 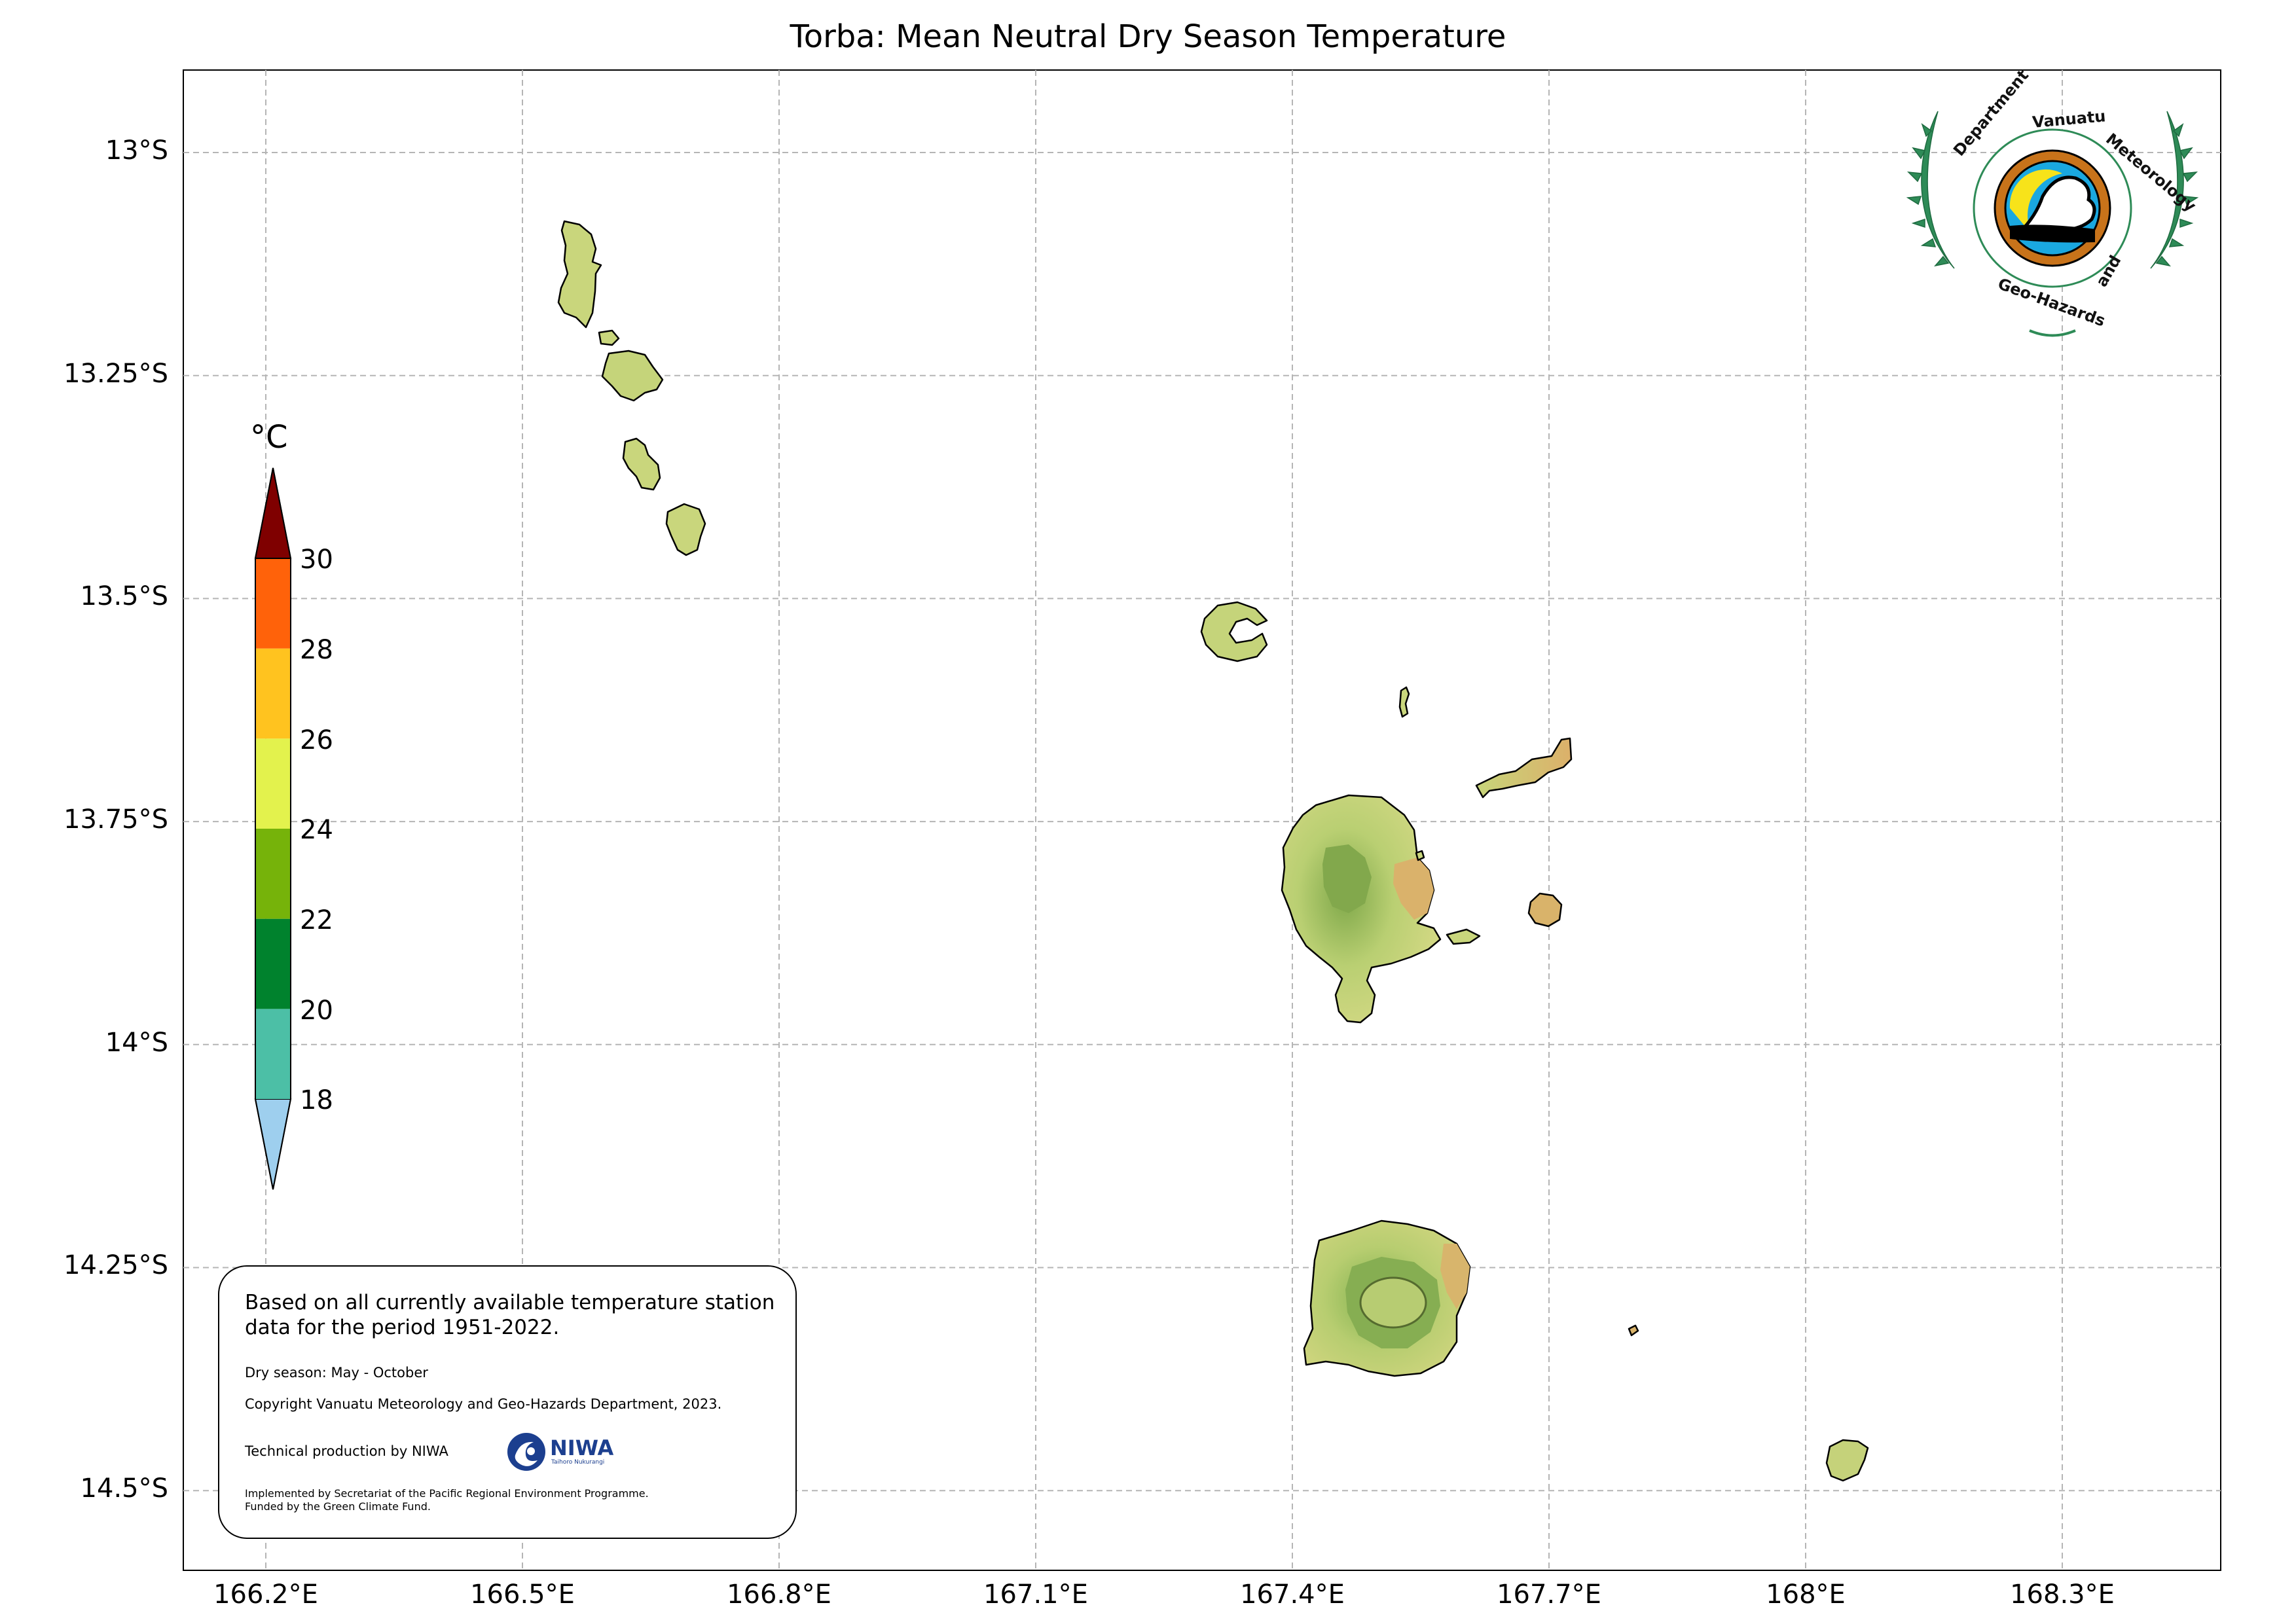 I want to click on island-loh, so click(x=641, y=464).